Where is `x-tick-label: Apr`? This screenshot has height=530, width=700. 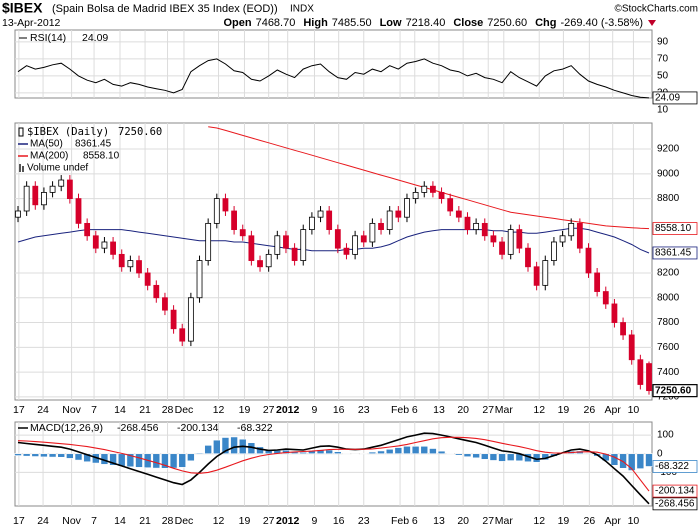 x-tick-label: Apr is located at coordinates (613, 521).